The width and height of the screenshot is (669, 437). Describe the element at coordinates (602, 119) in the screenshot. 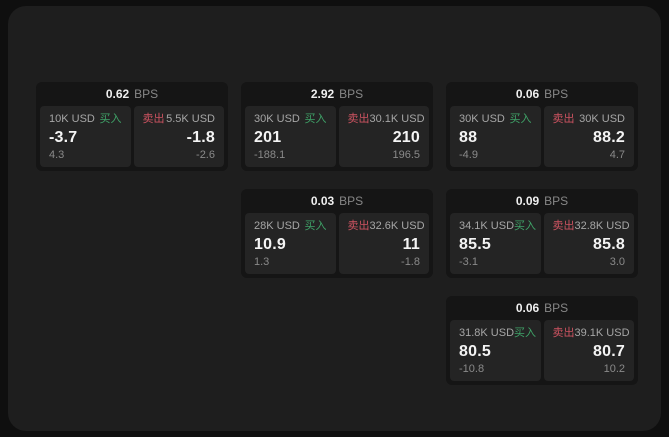

I see `sell-notional: 30K USD` at that location.